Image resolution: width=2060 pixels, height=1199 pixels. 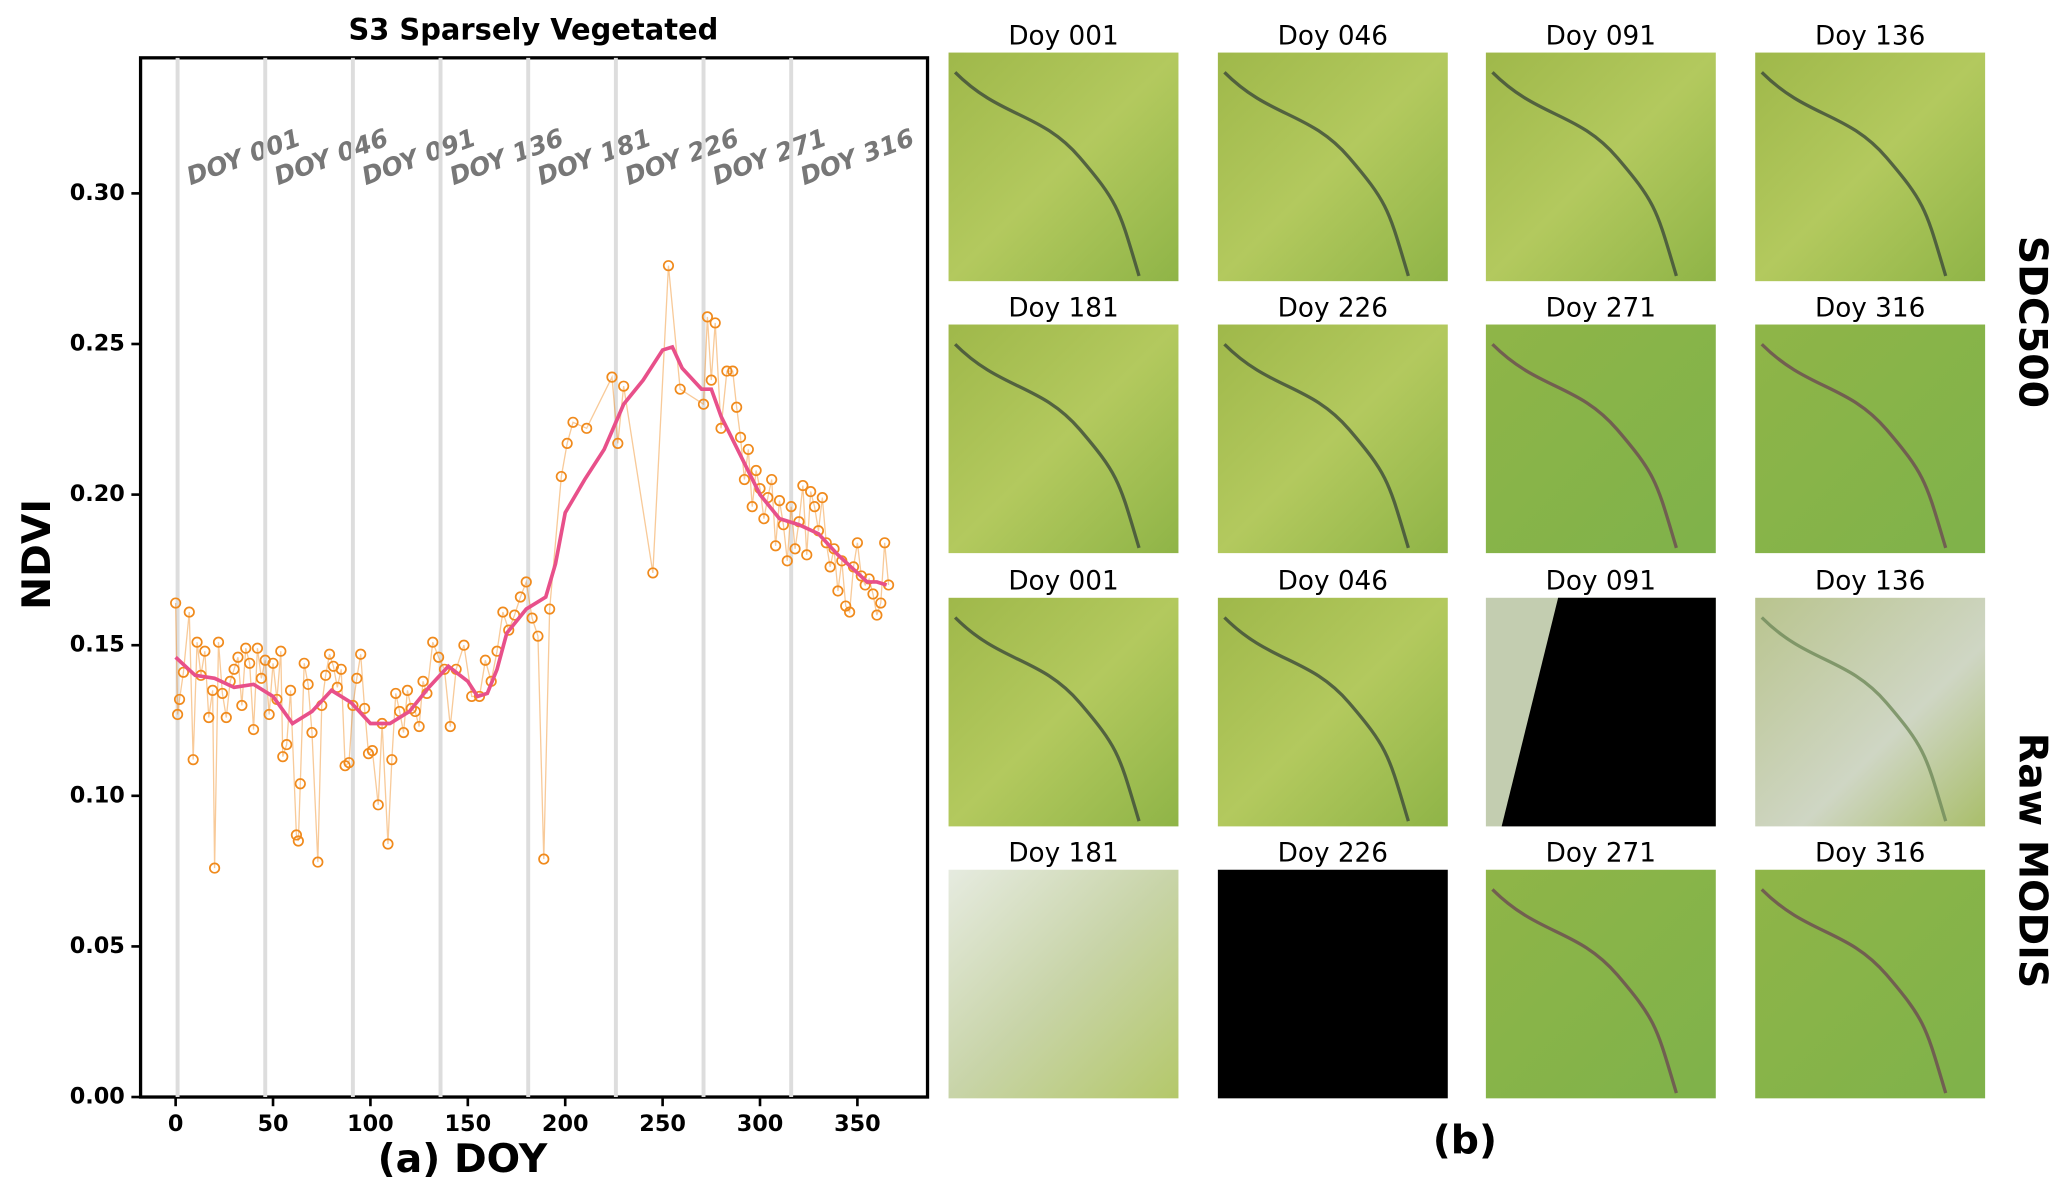 I want to click on tile-label: Doy 226, so click(x=1333, y=308).